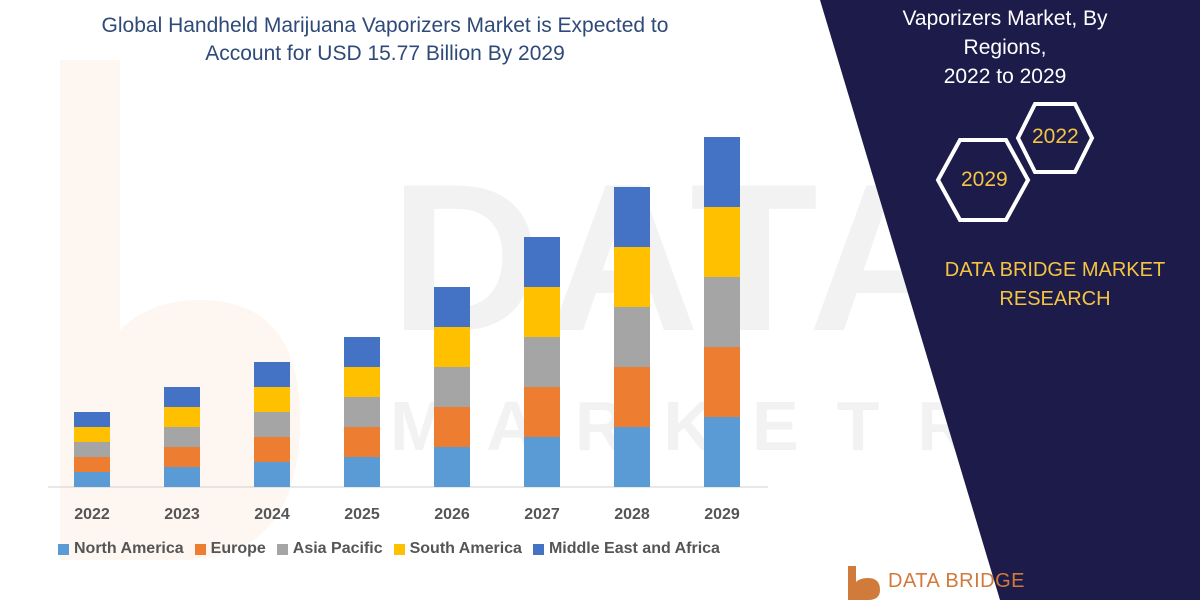 The width and height of the screenshot is (1200, 600). I want to click on x-tick-label: 2028, so click(632, 514).